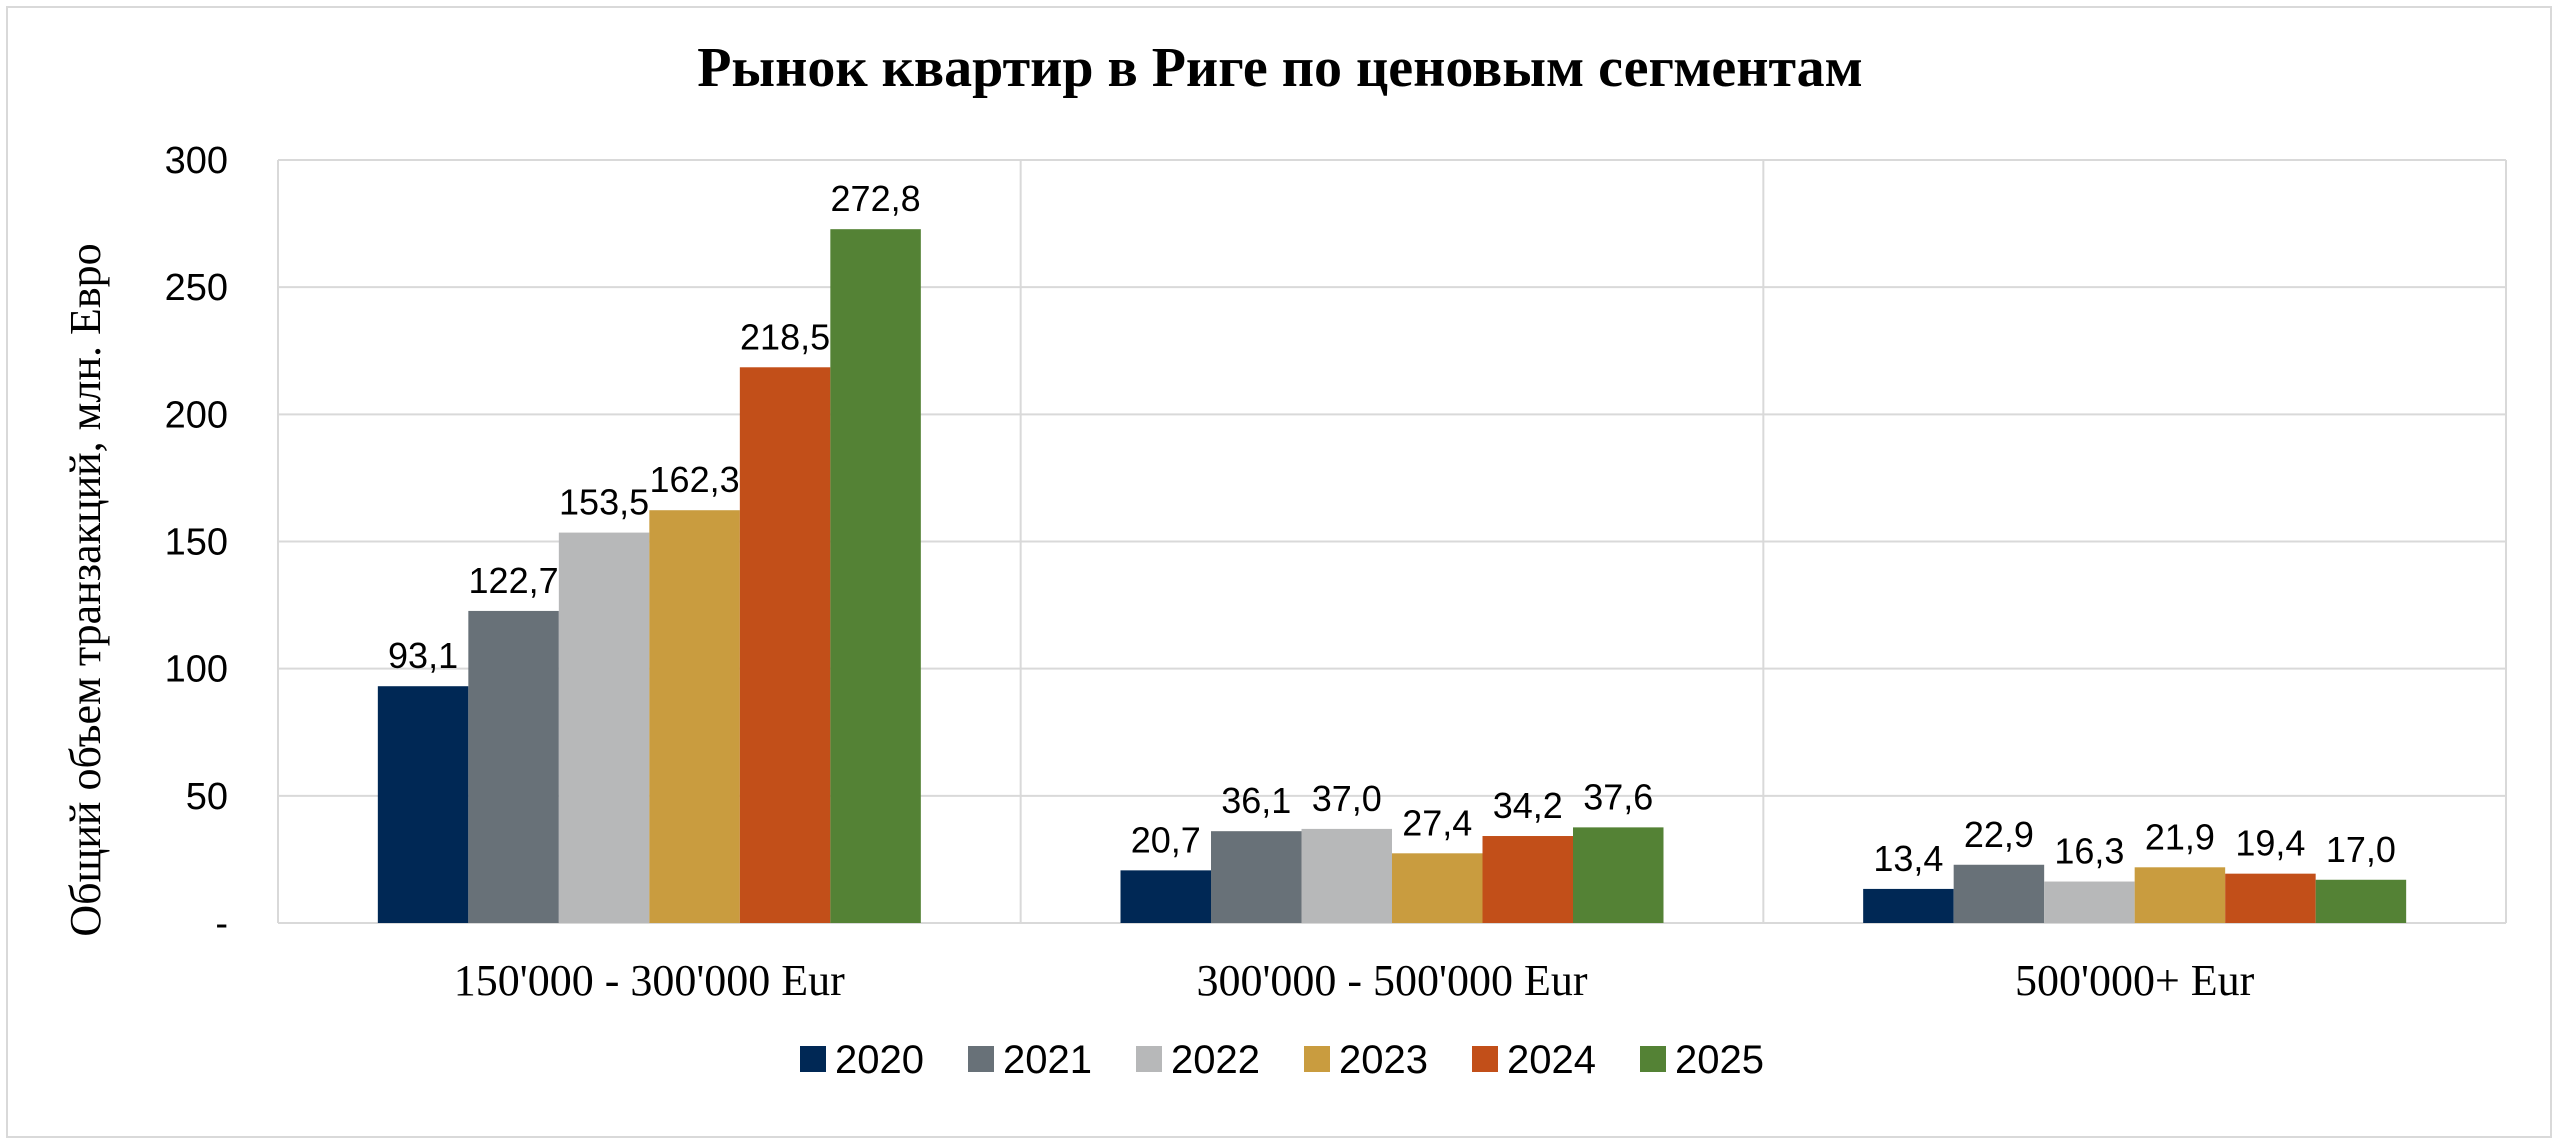  What do you see at coordinates (423, 655) in the screenshot?
I see `data-label: 93,1` at bounding box center [423, 655].